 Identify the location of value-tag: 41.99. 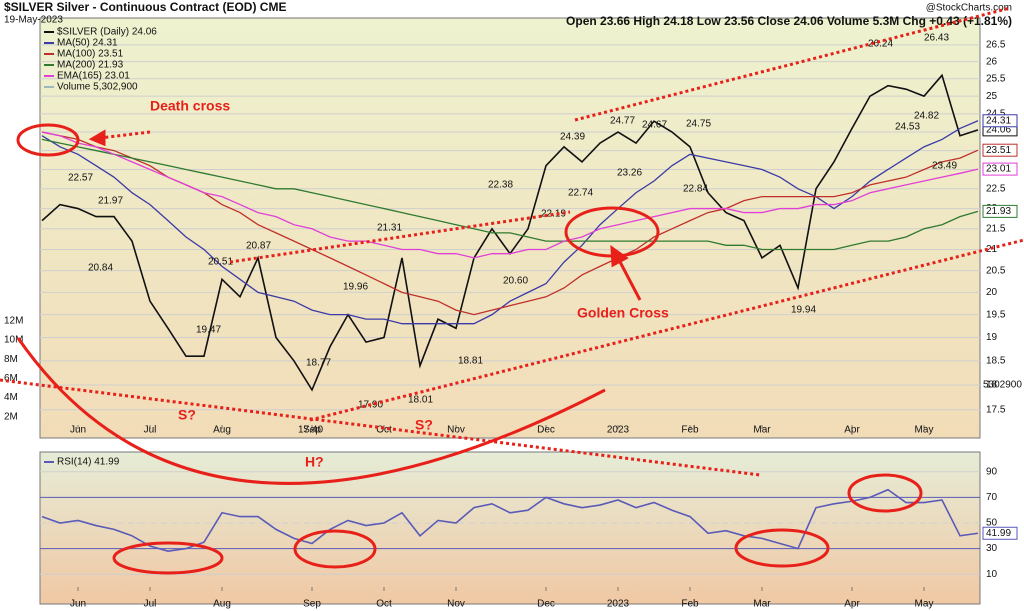
(998, 533).